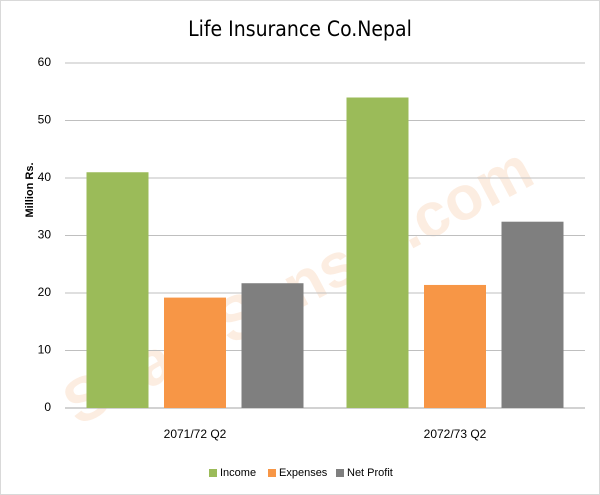  What do you see at coordinates (45, 177) in the screenshot?
I see `y-tick-label: 40` at bounding box center [45, 177].